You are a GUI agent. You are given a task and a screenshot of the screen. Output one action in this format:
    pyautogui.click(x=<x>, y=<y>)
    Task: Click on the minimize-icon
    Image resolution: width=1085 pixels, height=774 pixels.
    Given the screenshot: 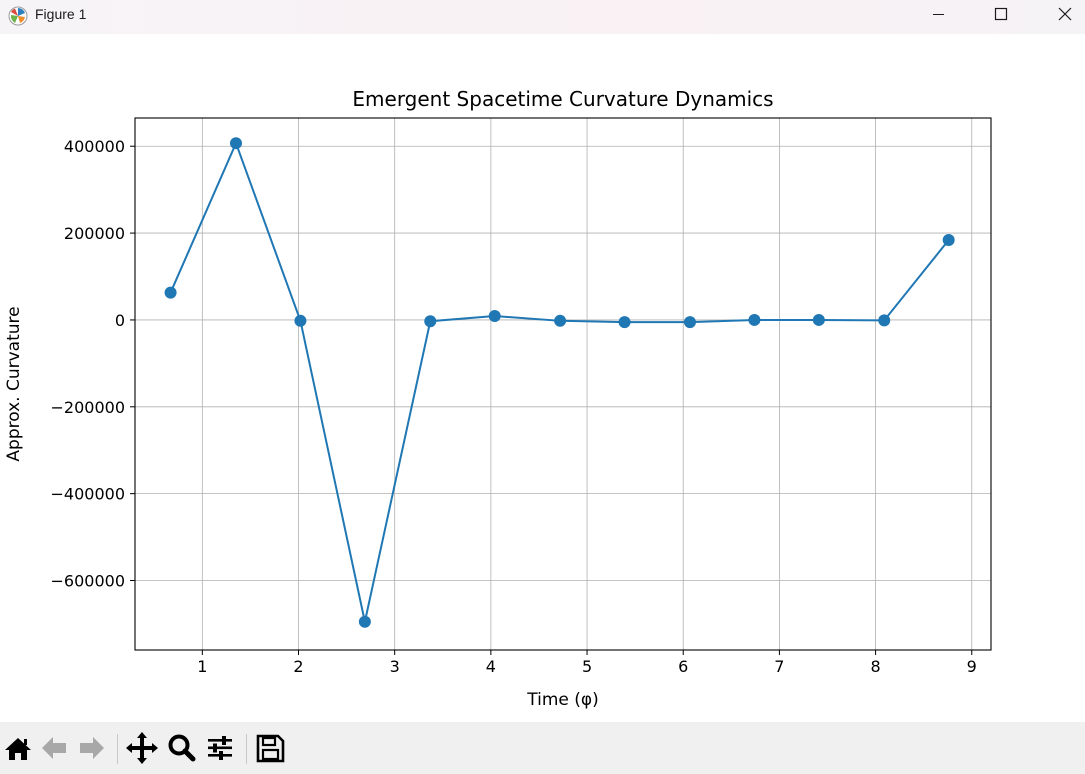 What is the action you would take?
    pyautogui.click(x=938, y=14)
    